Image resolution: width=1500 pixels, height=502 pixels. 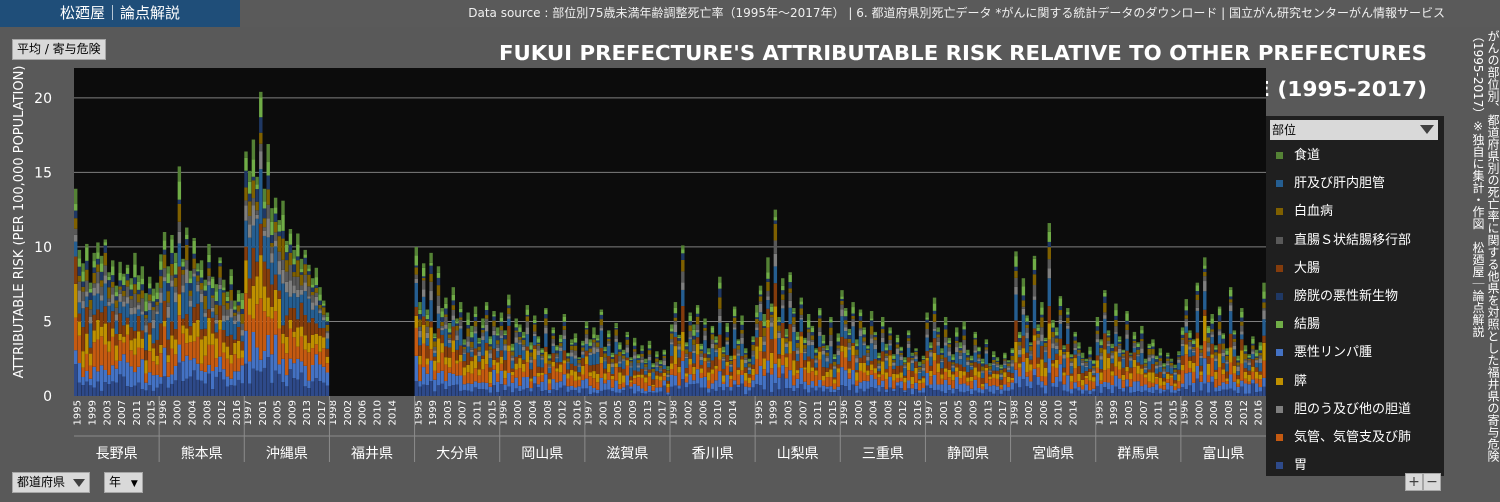 I want to click on year-filter-button: 年 ▼, so click(x=123, y=482).